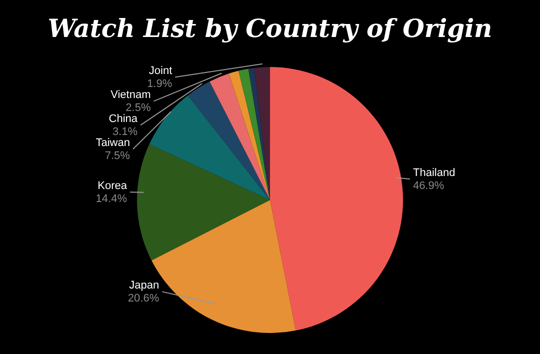  What do you see at coordinates (160, 71) in the screenshot?
I see `slice-label: Joint` at bounding box center [160, 71].